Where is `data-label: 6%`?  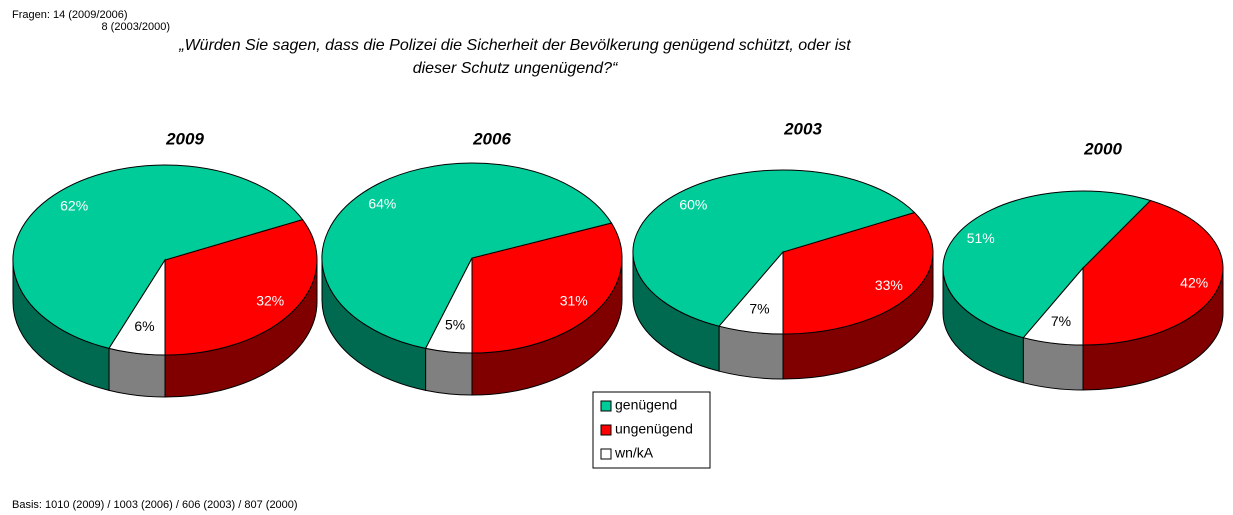 data-label: 6% is located at coordinates (144, 326).